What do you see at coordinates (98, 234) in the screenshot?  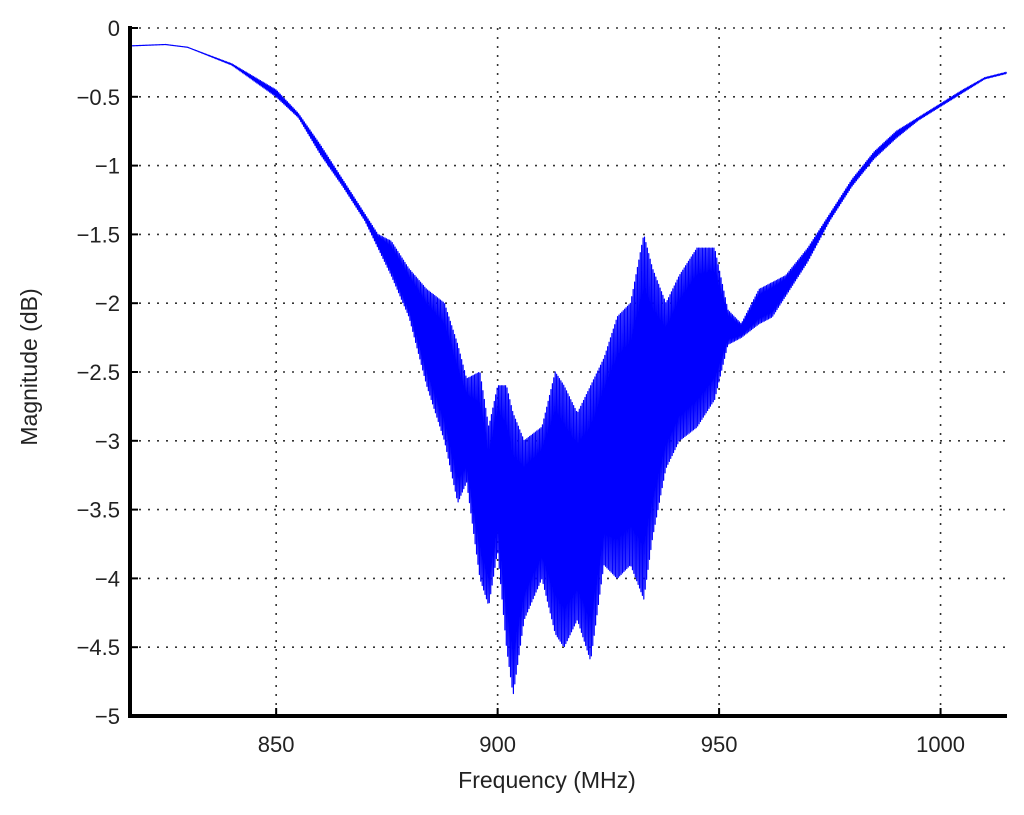 I see `y-tick-label: −1.5` at bounding box center [98, 234].